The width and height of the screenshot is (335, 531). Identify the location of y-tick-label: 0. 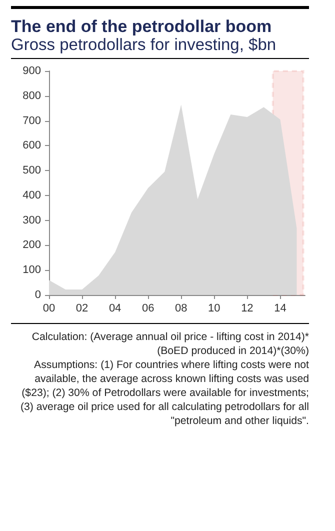
(37, 295).